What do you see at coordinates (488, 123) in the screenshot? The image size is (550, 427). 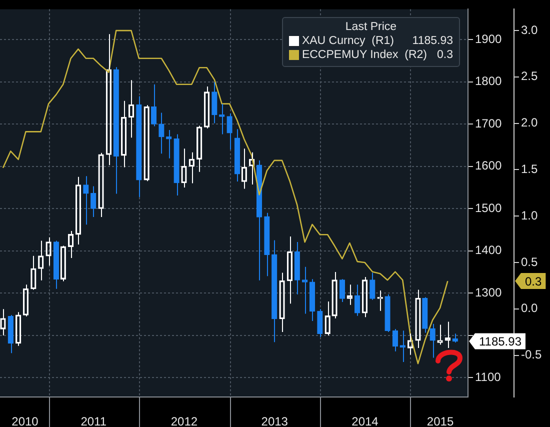 I see `y-tick-label: 1700` at bounding box center [488, 123].